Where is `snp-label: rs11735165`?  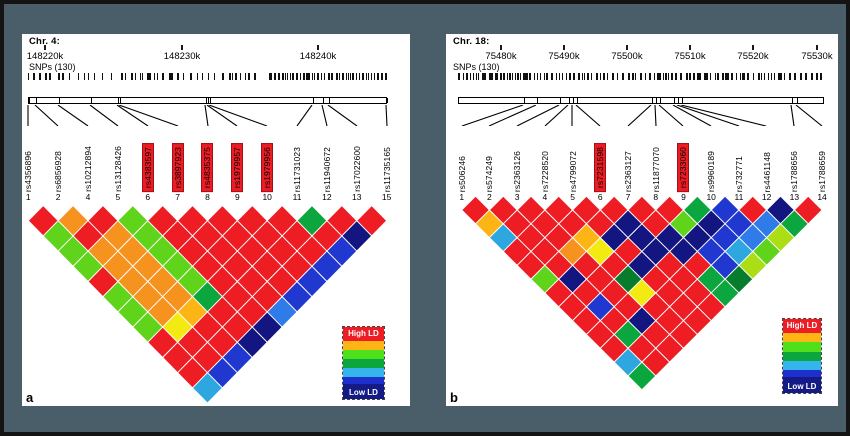 snp-label: rs11735165 is located at coordinates (386, 169).